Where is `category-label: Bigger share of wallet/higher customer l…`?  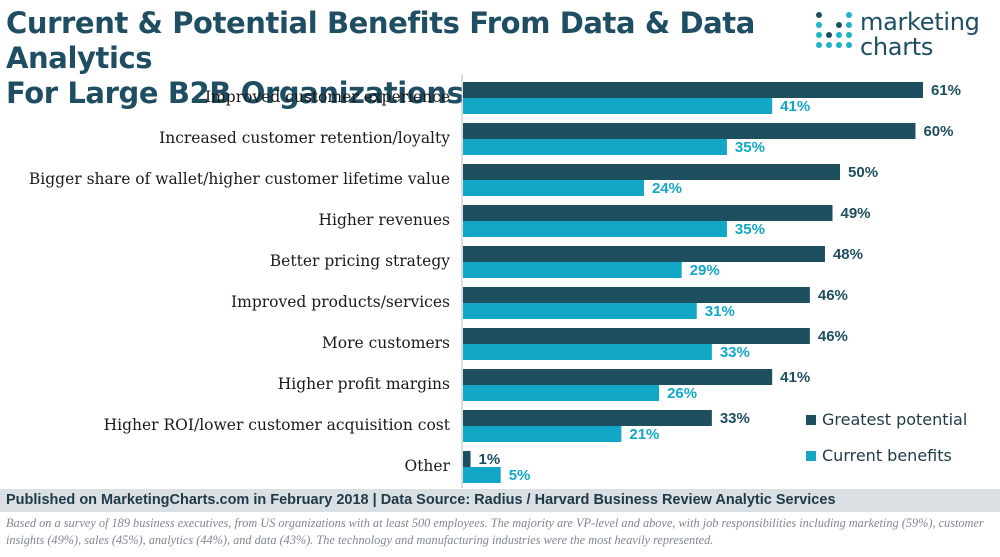 category-label: Bigger share of wallet/higher customer l… is located at coordinates (239, 179).